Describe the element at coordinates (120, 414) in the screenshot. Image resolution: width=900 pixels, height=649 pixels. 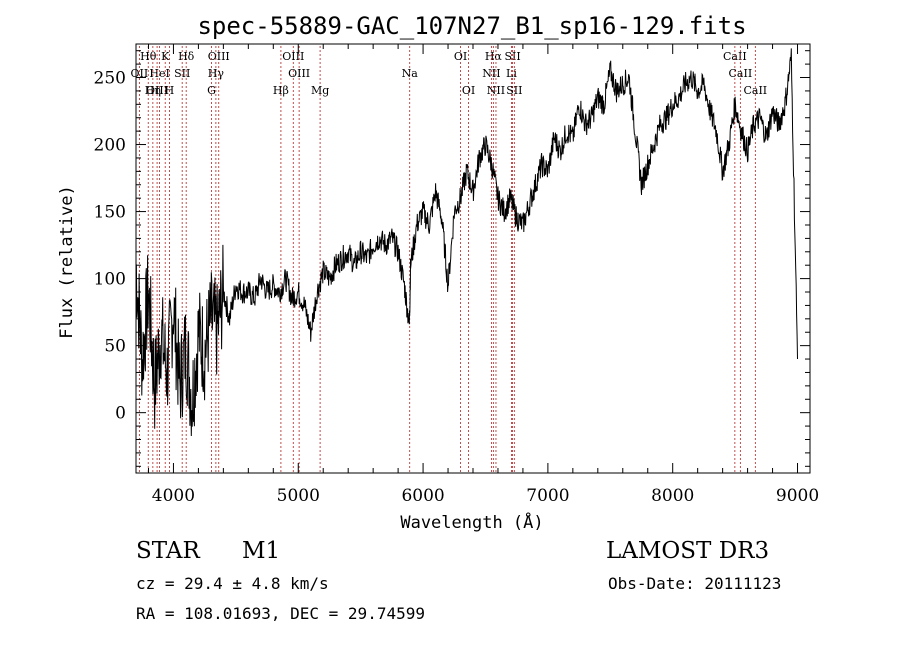
I see `y-tick-label: 0` at that location.